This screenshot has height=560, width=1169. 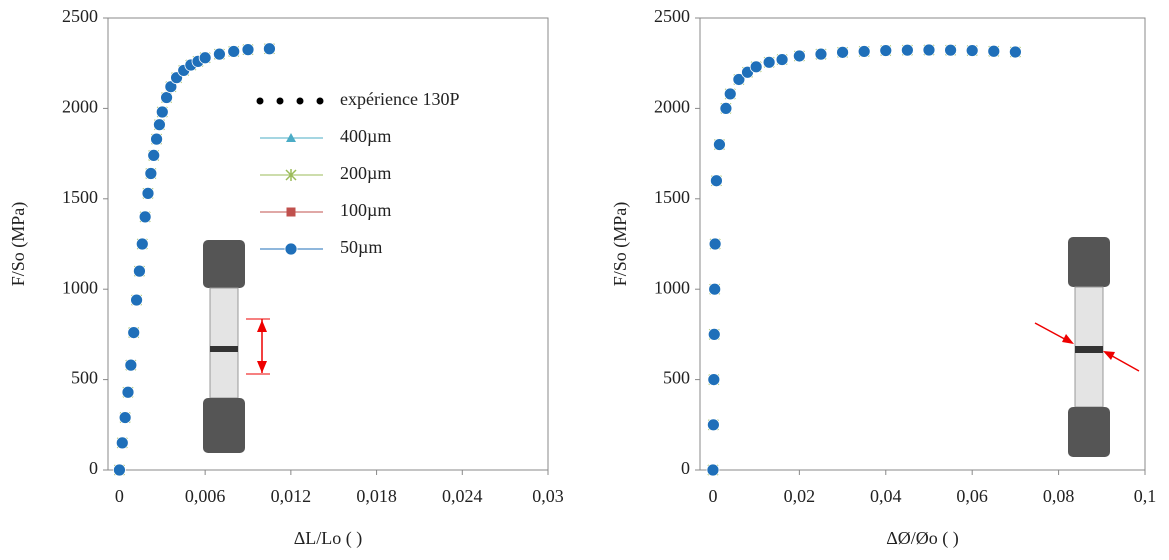 I want to click on legend-label: 50µm, so click(x=361, y=247).